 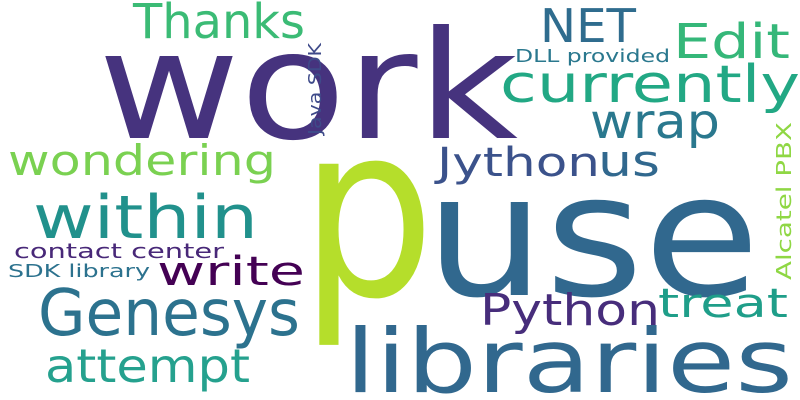 What do you see at coordinates (145, 218) in the screenshot?
I see `word-within: within` at bounding box center [145, 218].